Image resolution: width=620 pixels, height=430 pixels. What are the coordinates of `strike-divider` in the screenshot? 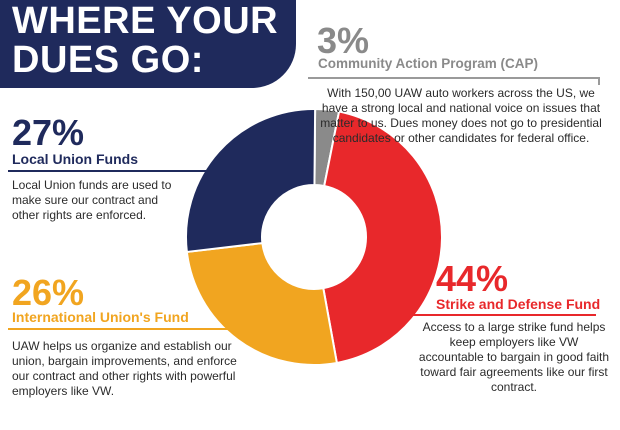 It's located at (483, 315).